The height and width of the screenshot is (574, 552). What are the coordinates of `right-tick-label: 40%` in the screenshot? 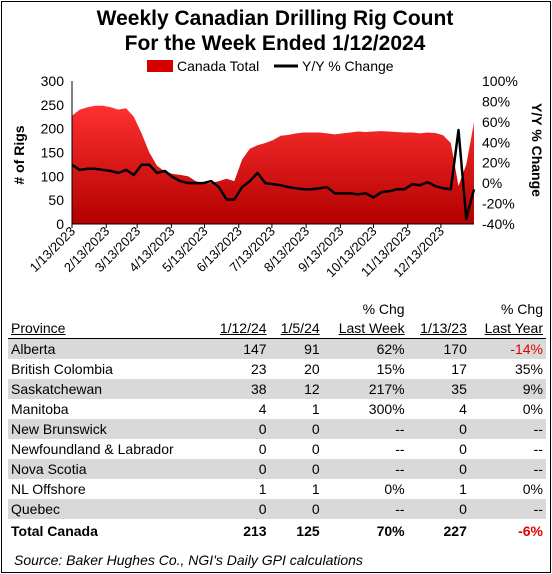 It's located at (496, 142).